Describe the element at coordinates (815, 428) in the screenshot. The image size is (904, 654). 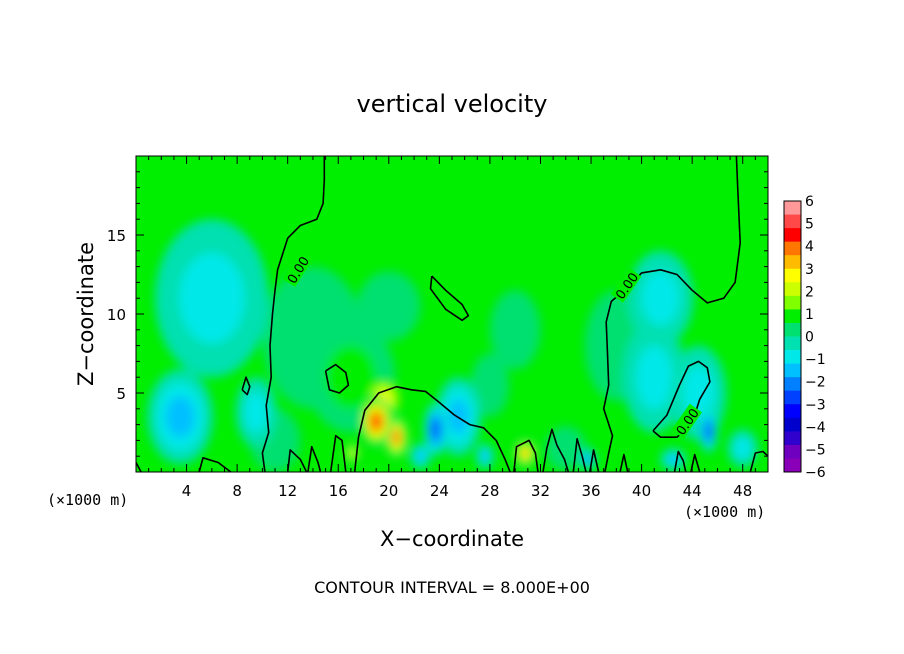
I see `colorbar-label: −4` at that location.